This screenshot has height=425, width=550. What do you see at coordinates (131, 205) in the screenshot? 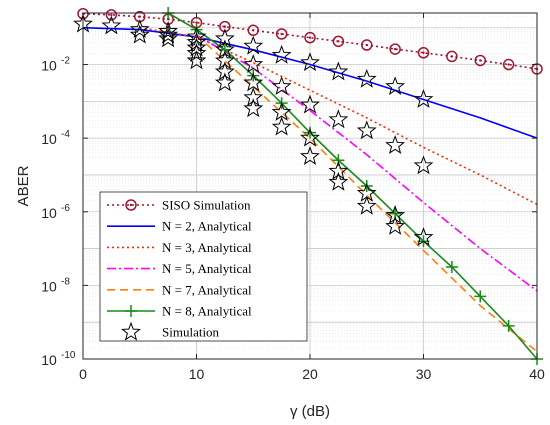
I see `legend-marker-circle-center` at bounding box center [131, 205].